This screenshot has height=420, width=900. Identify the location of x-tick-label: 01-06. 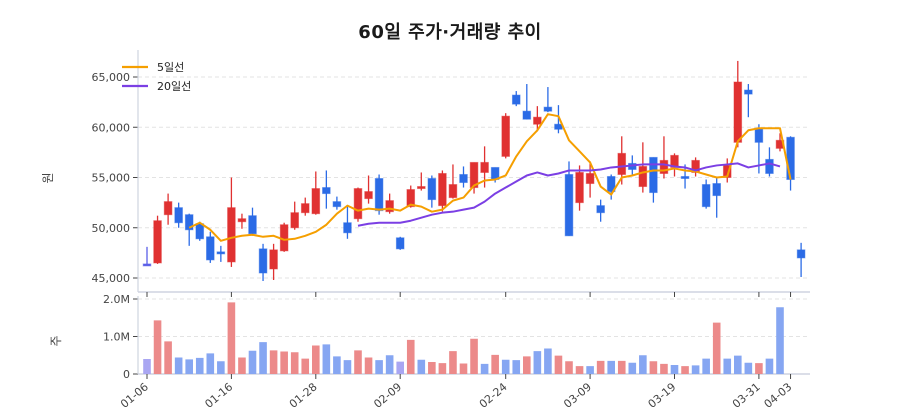
(134, 395).